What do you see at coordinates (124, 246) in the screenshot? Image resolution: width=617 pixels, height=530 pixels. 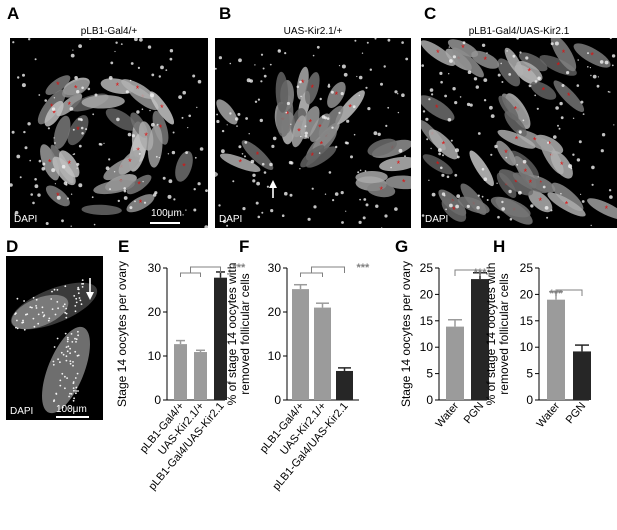 I see `panel-label-e: E` at bounding box center [124, 246].